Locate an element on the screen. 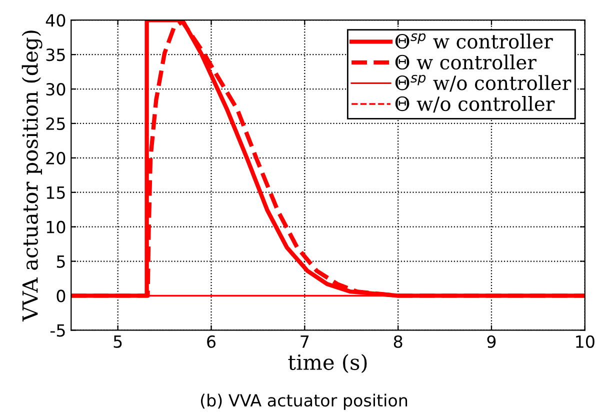 The width and height of the screenshot is (608, 419). y-tick-label: 10 is located at coordinates (56, 227).